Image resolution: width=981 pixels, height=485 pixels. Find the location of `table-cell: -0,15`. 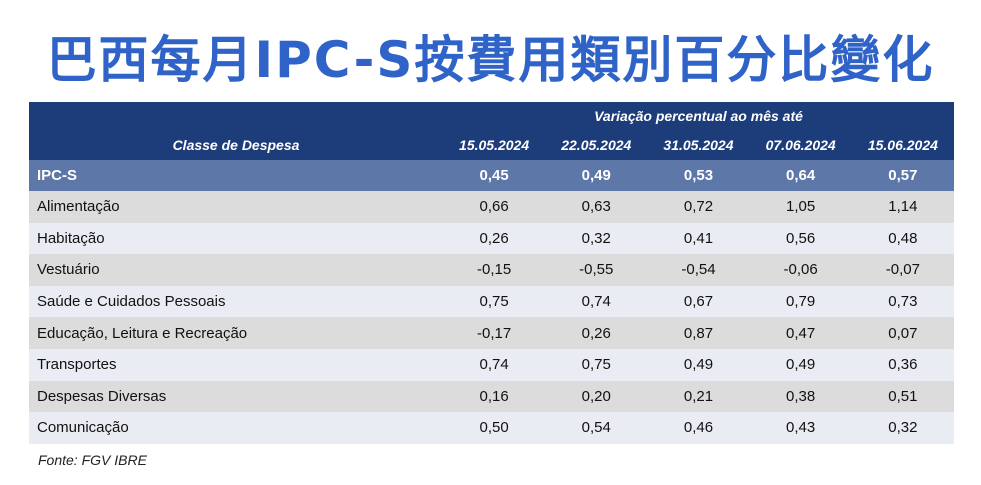

table-cell: -0,15 is located at coordinates (494, 270).